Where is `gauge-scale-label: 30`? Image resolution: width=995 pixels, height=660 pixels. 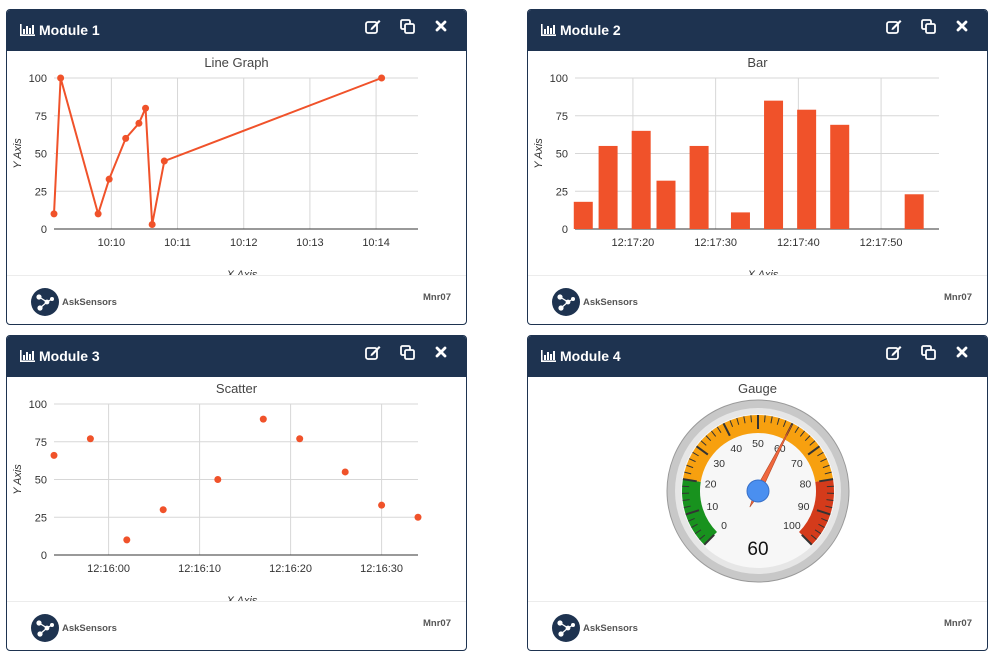
gauge-scale-label: 30 is located at coordinates (719, 464).